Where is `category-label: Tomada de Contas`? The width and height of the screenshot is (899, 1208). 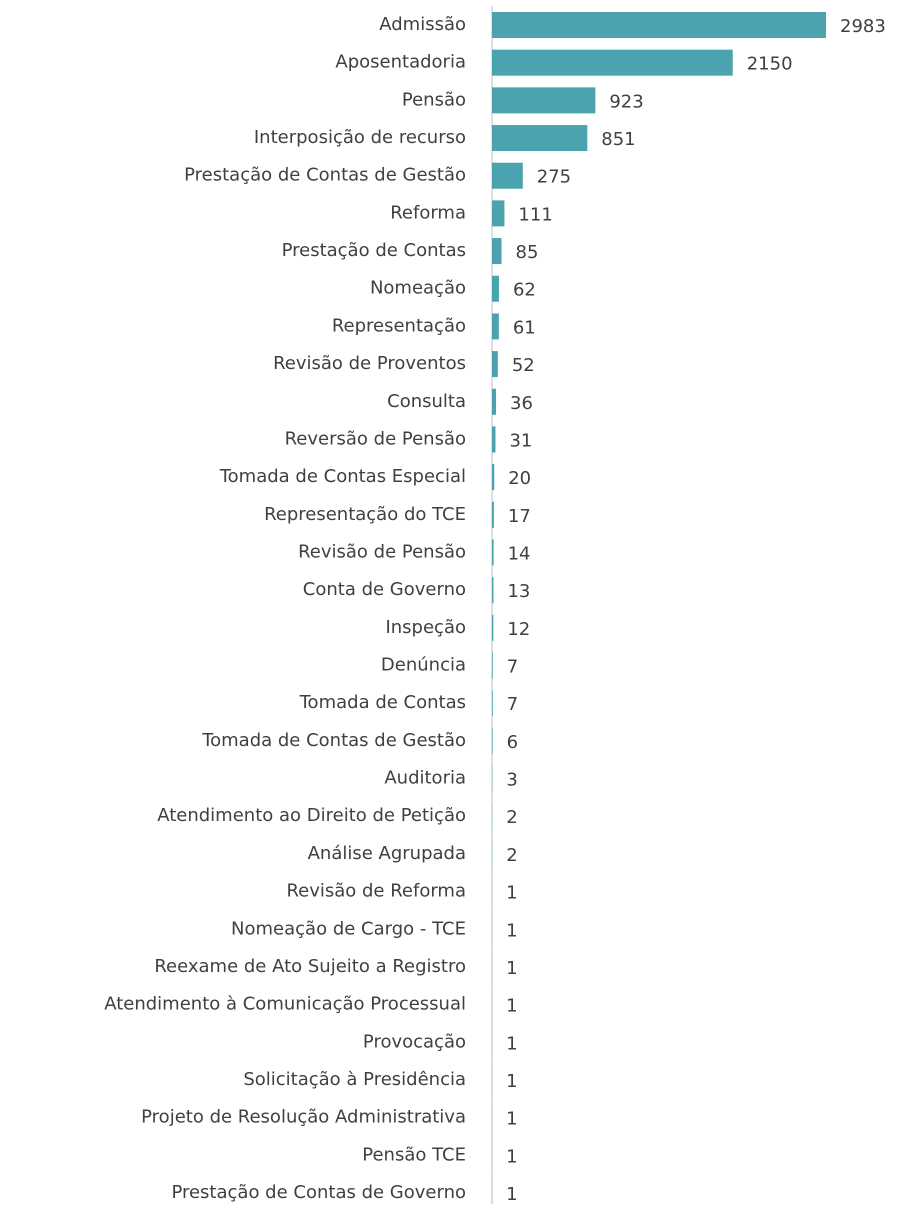 category-label: Tomada de Contas is located at coordinates (382, 702).